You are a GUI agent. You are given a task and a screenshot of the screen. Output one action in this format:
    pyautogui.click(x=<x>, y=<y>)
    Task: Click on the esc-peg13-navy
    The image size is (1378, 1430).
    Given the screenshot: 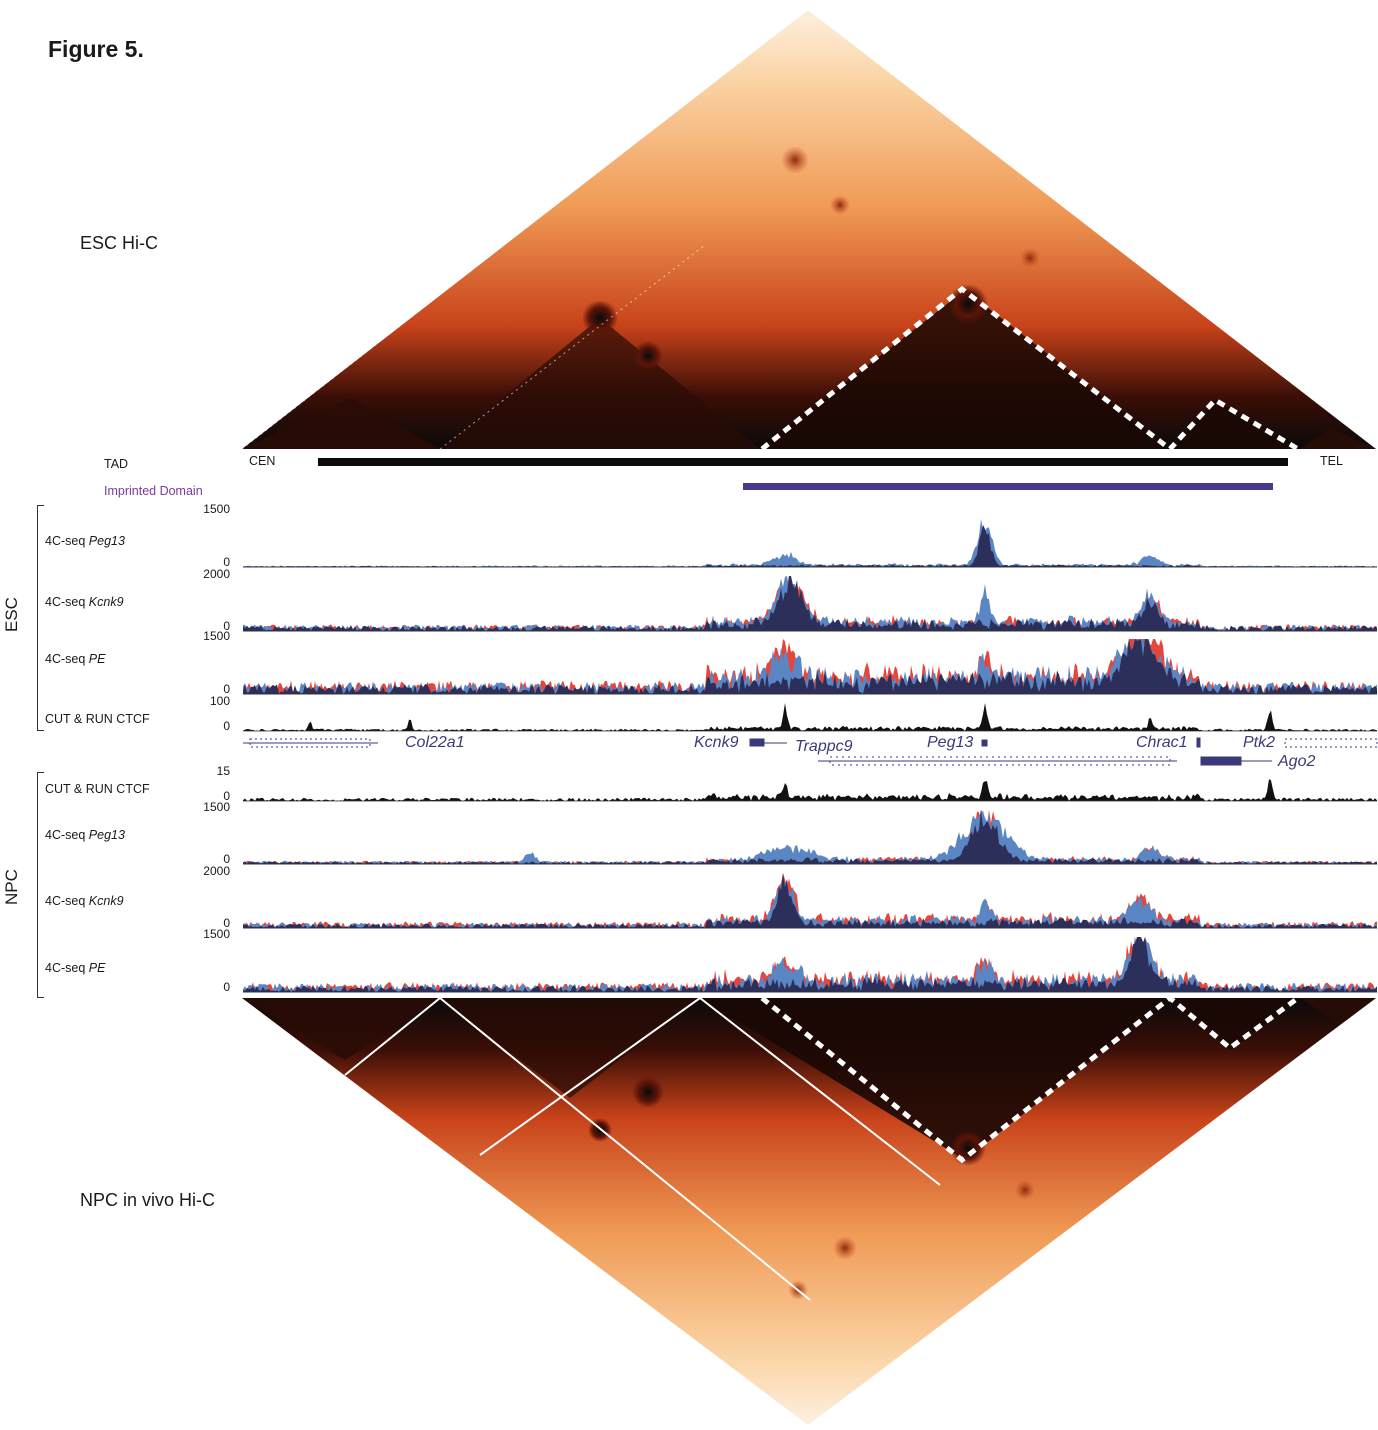 What is the action you would take?
    pyautogui.click(x=810, y=545)
    